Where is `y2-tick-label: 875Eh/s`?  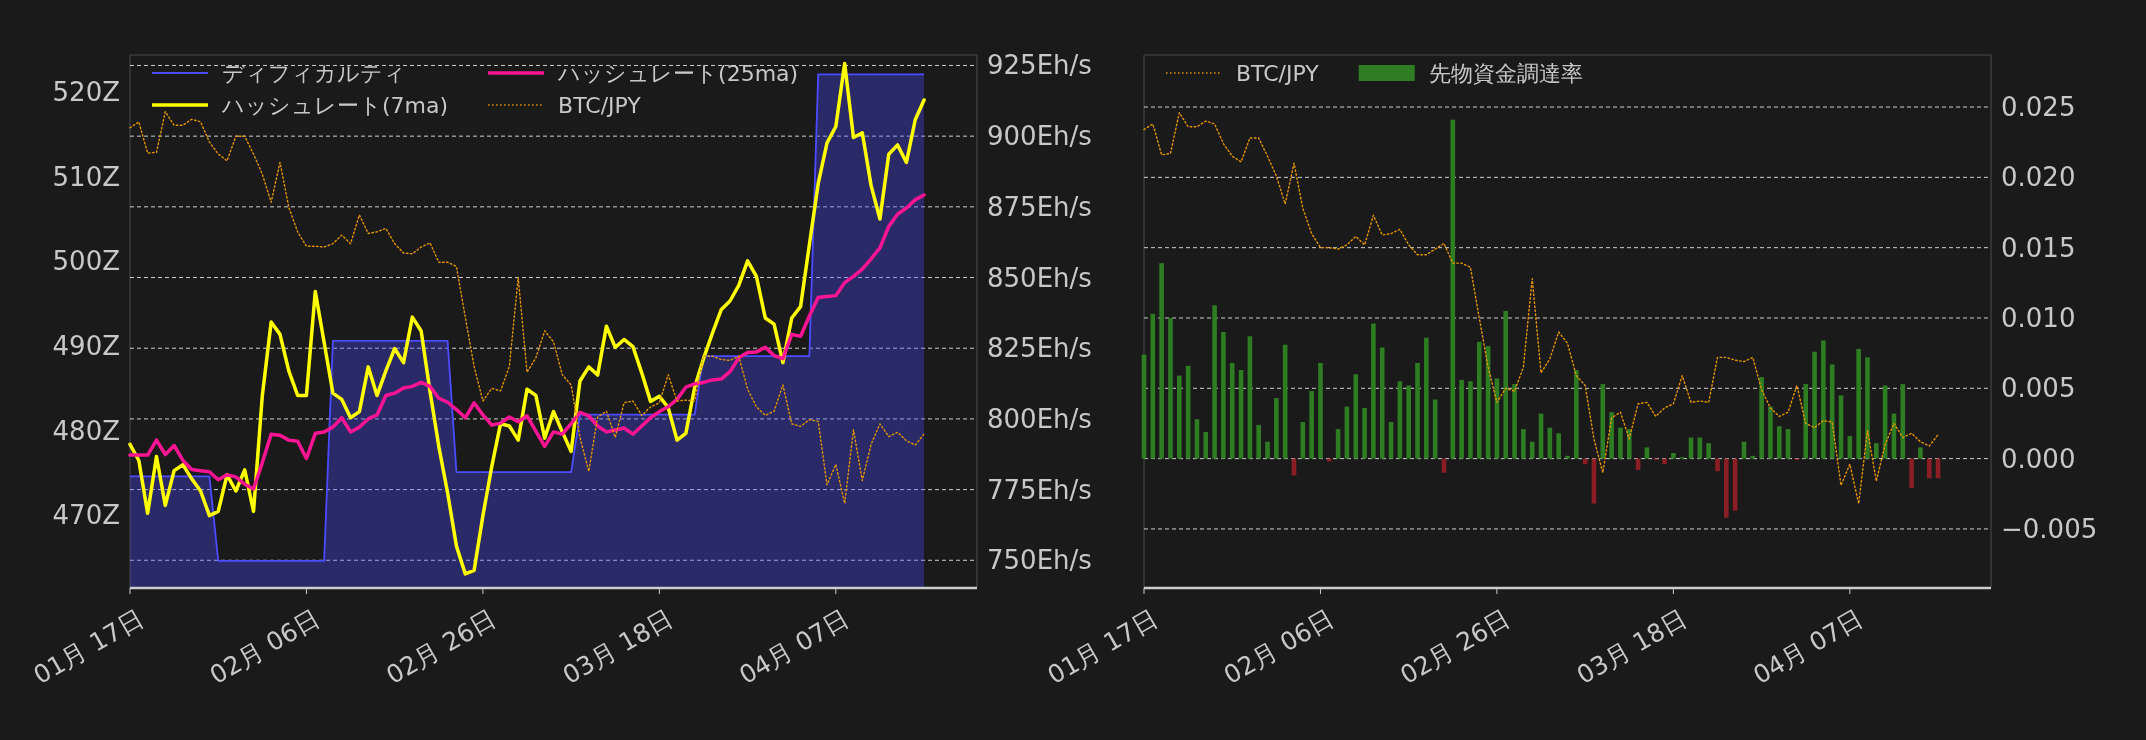 y2-tick-label: 875Eh/s is located at coordinates (1039, 206).